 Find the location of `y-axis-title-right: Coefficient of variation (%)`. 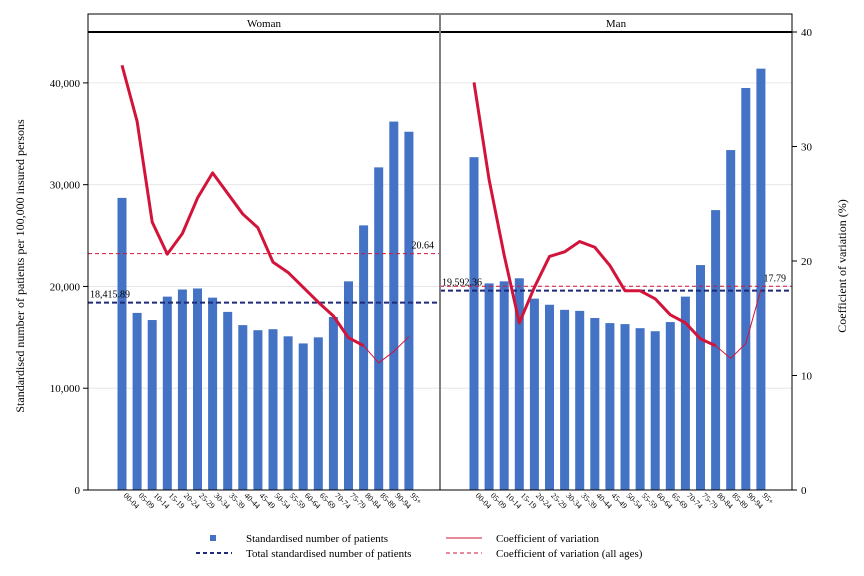

y-axis-title-right: Coefficient of variation (%) is located at coordinates (842, 265).